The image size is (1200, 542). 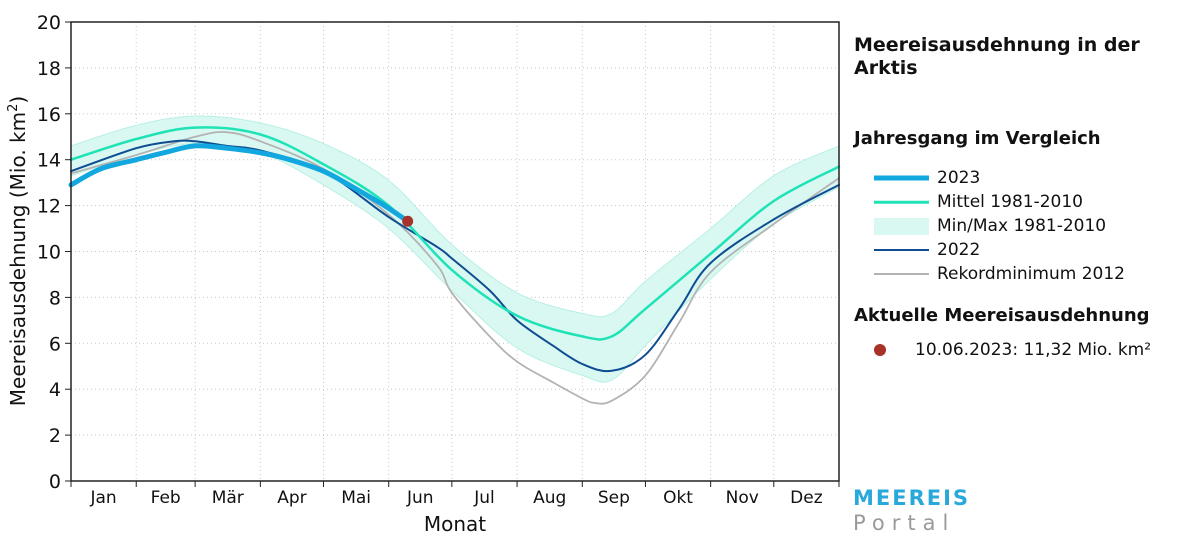 I want to click on meereisportal-logo: MEEREIS Portal, so click(x=911, y=511).